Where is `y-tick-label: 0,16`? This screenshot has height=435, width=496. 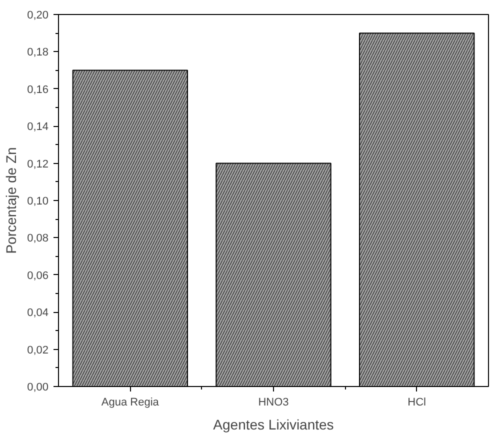 y-tick-label: 0,16 is located at coordinates (38, 90).